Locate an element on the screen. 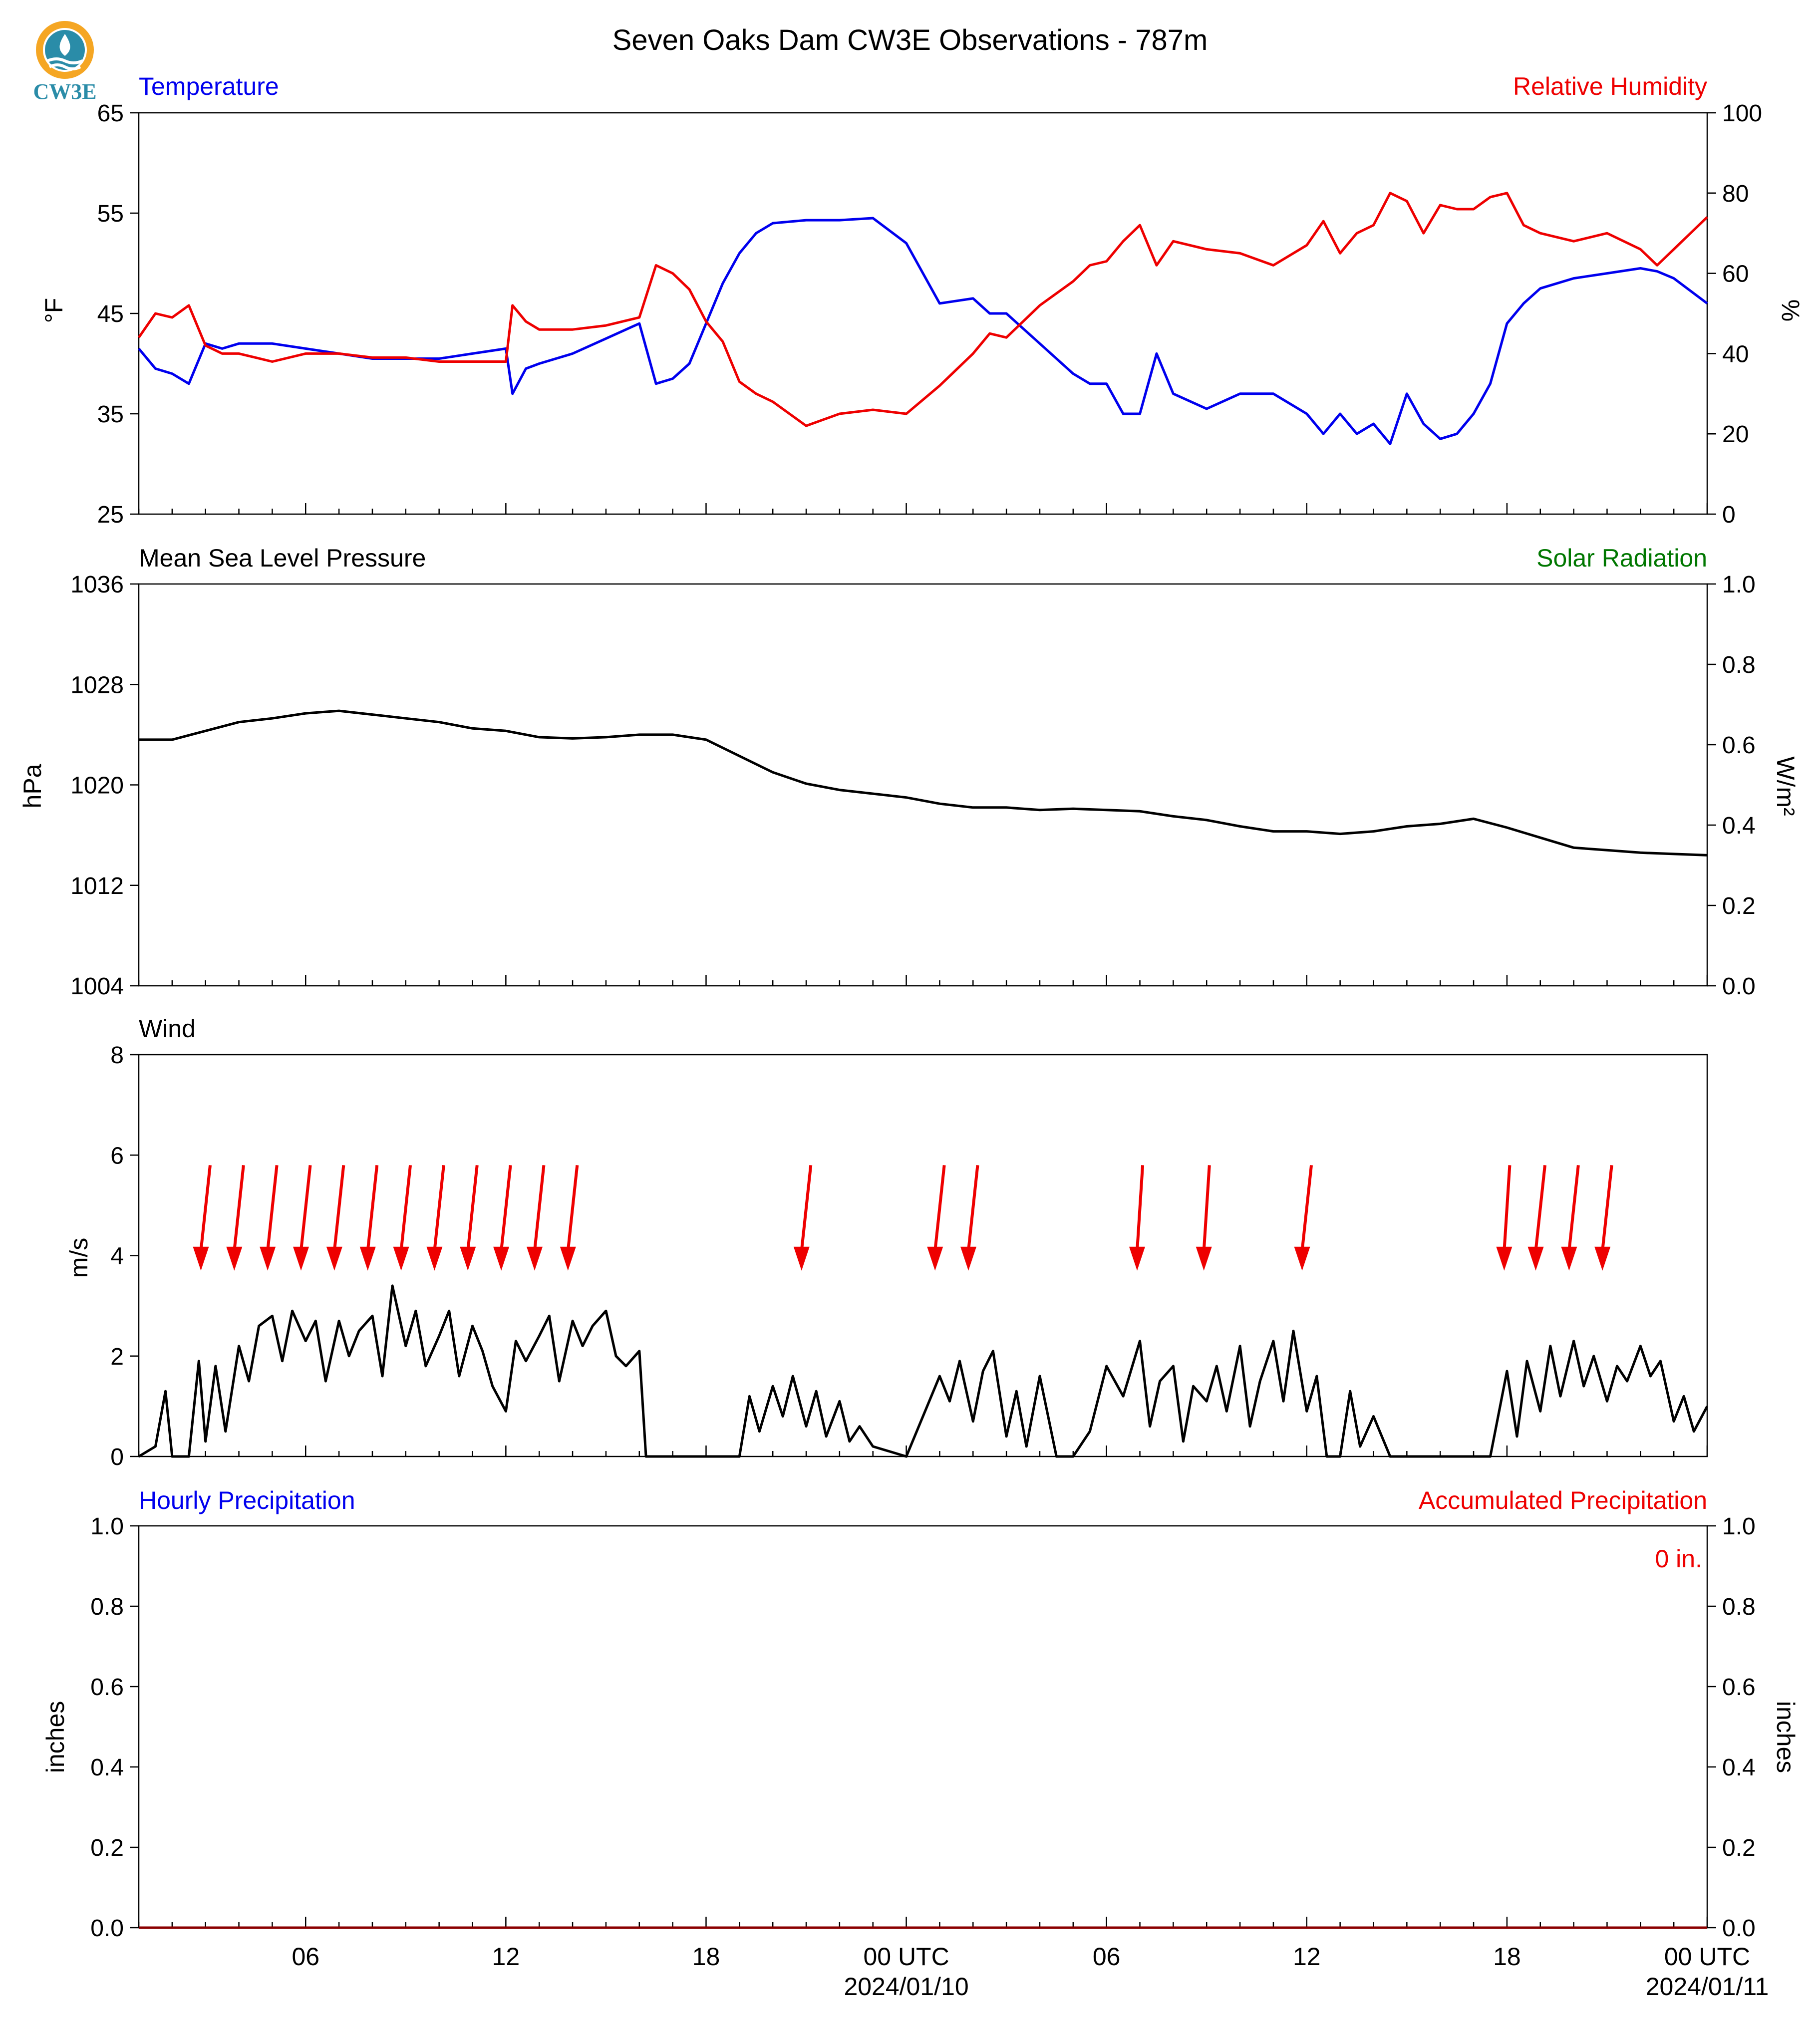 Image resolution: width=1820 pixels, height=2028 pixels. logo-text: CW3E is located at coordinates (64, 91).